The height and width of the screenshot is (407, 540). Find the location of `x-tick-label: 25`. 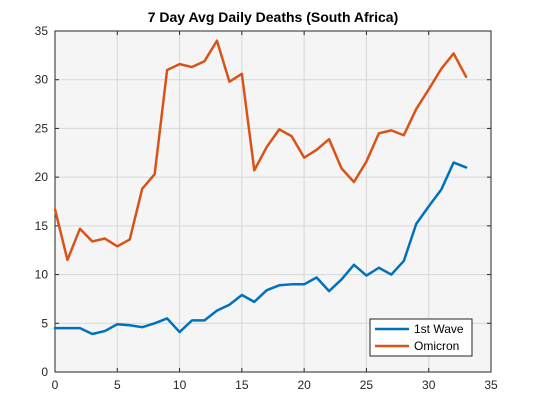

x-tick-label: 25 is located at coordinates (367, 385).